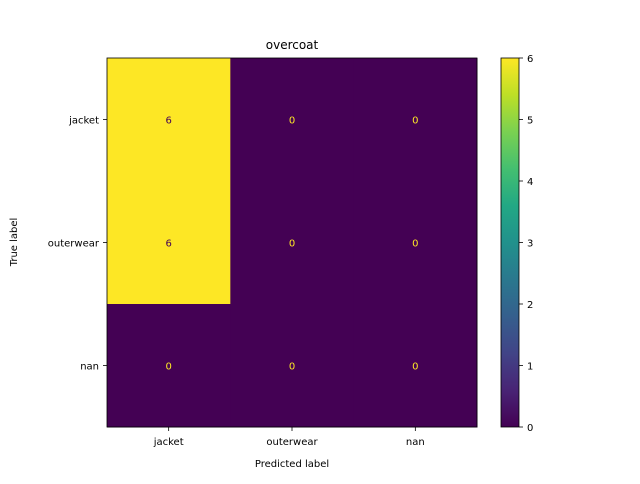 Image resolution: width=640 pixels, height=484 pixels. I want to click on y-axis-ticks: jacket outerwear nan, so click(77, 244).